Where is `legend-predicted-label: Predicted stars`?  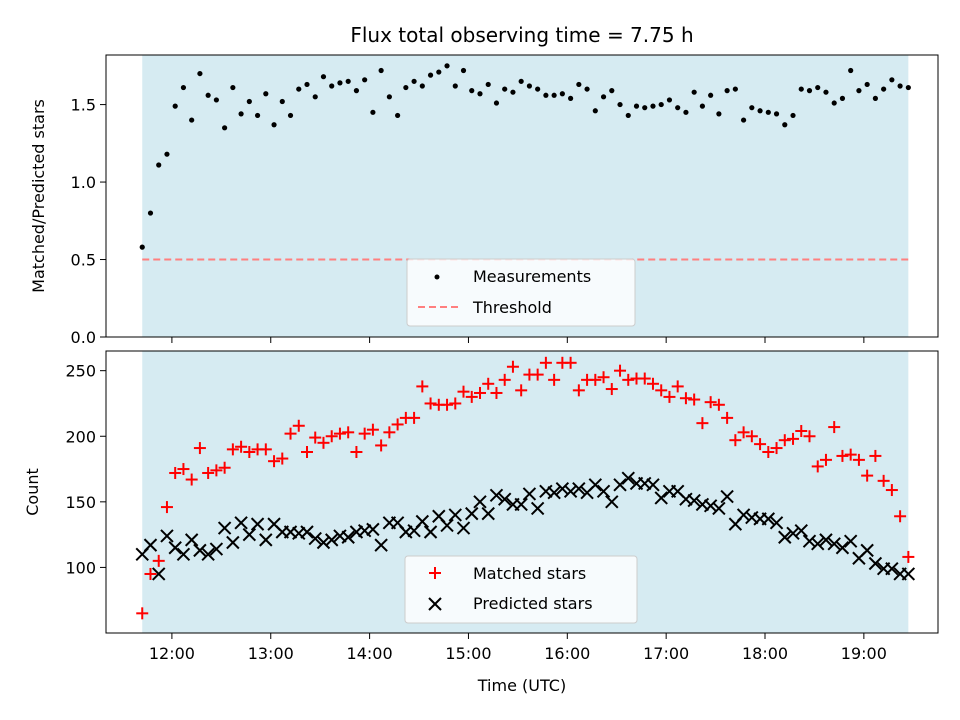
legend-predicted-label: Predicted stars is located at coordinates (533, 603).